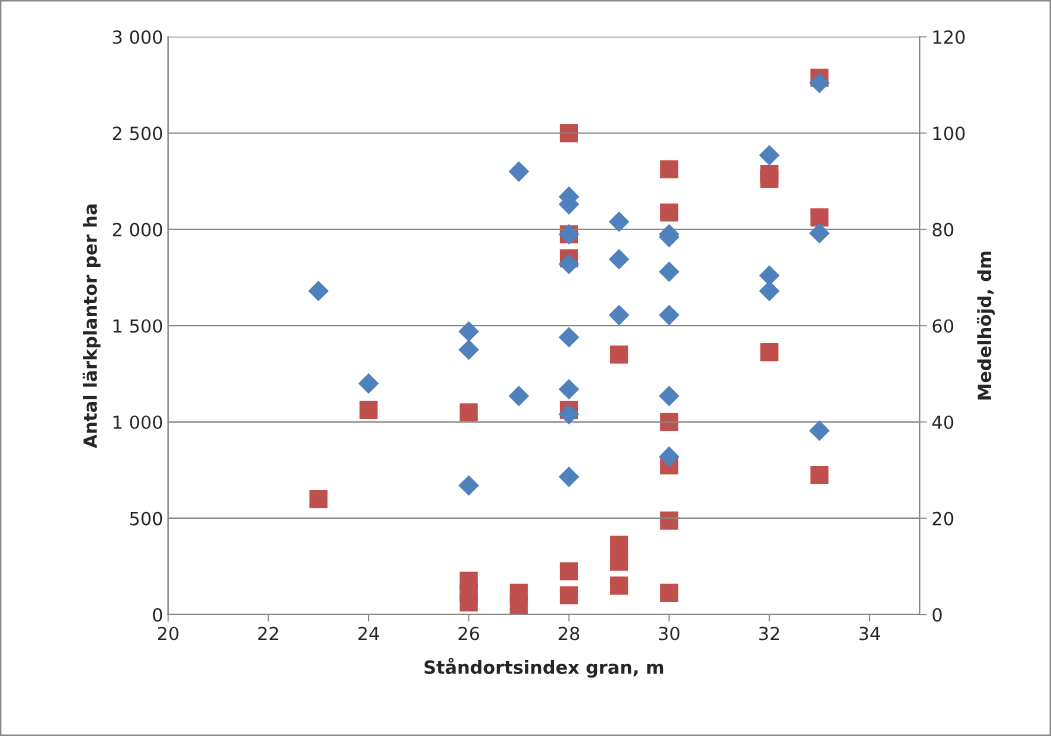 The image size is (1051, 736). What do you see at coordinates (869, 633) in the screenshot?
I see `x-tick-label: 34` at bounding box center [869, 633].